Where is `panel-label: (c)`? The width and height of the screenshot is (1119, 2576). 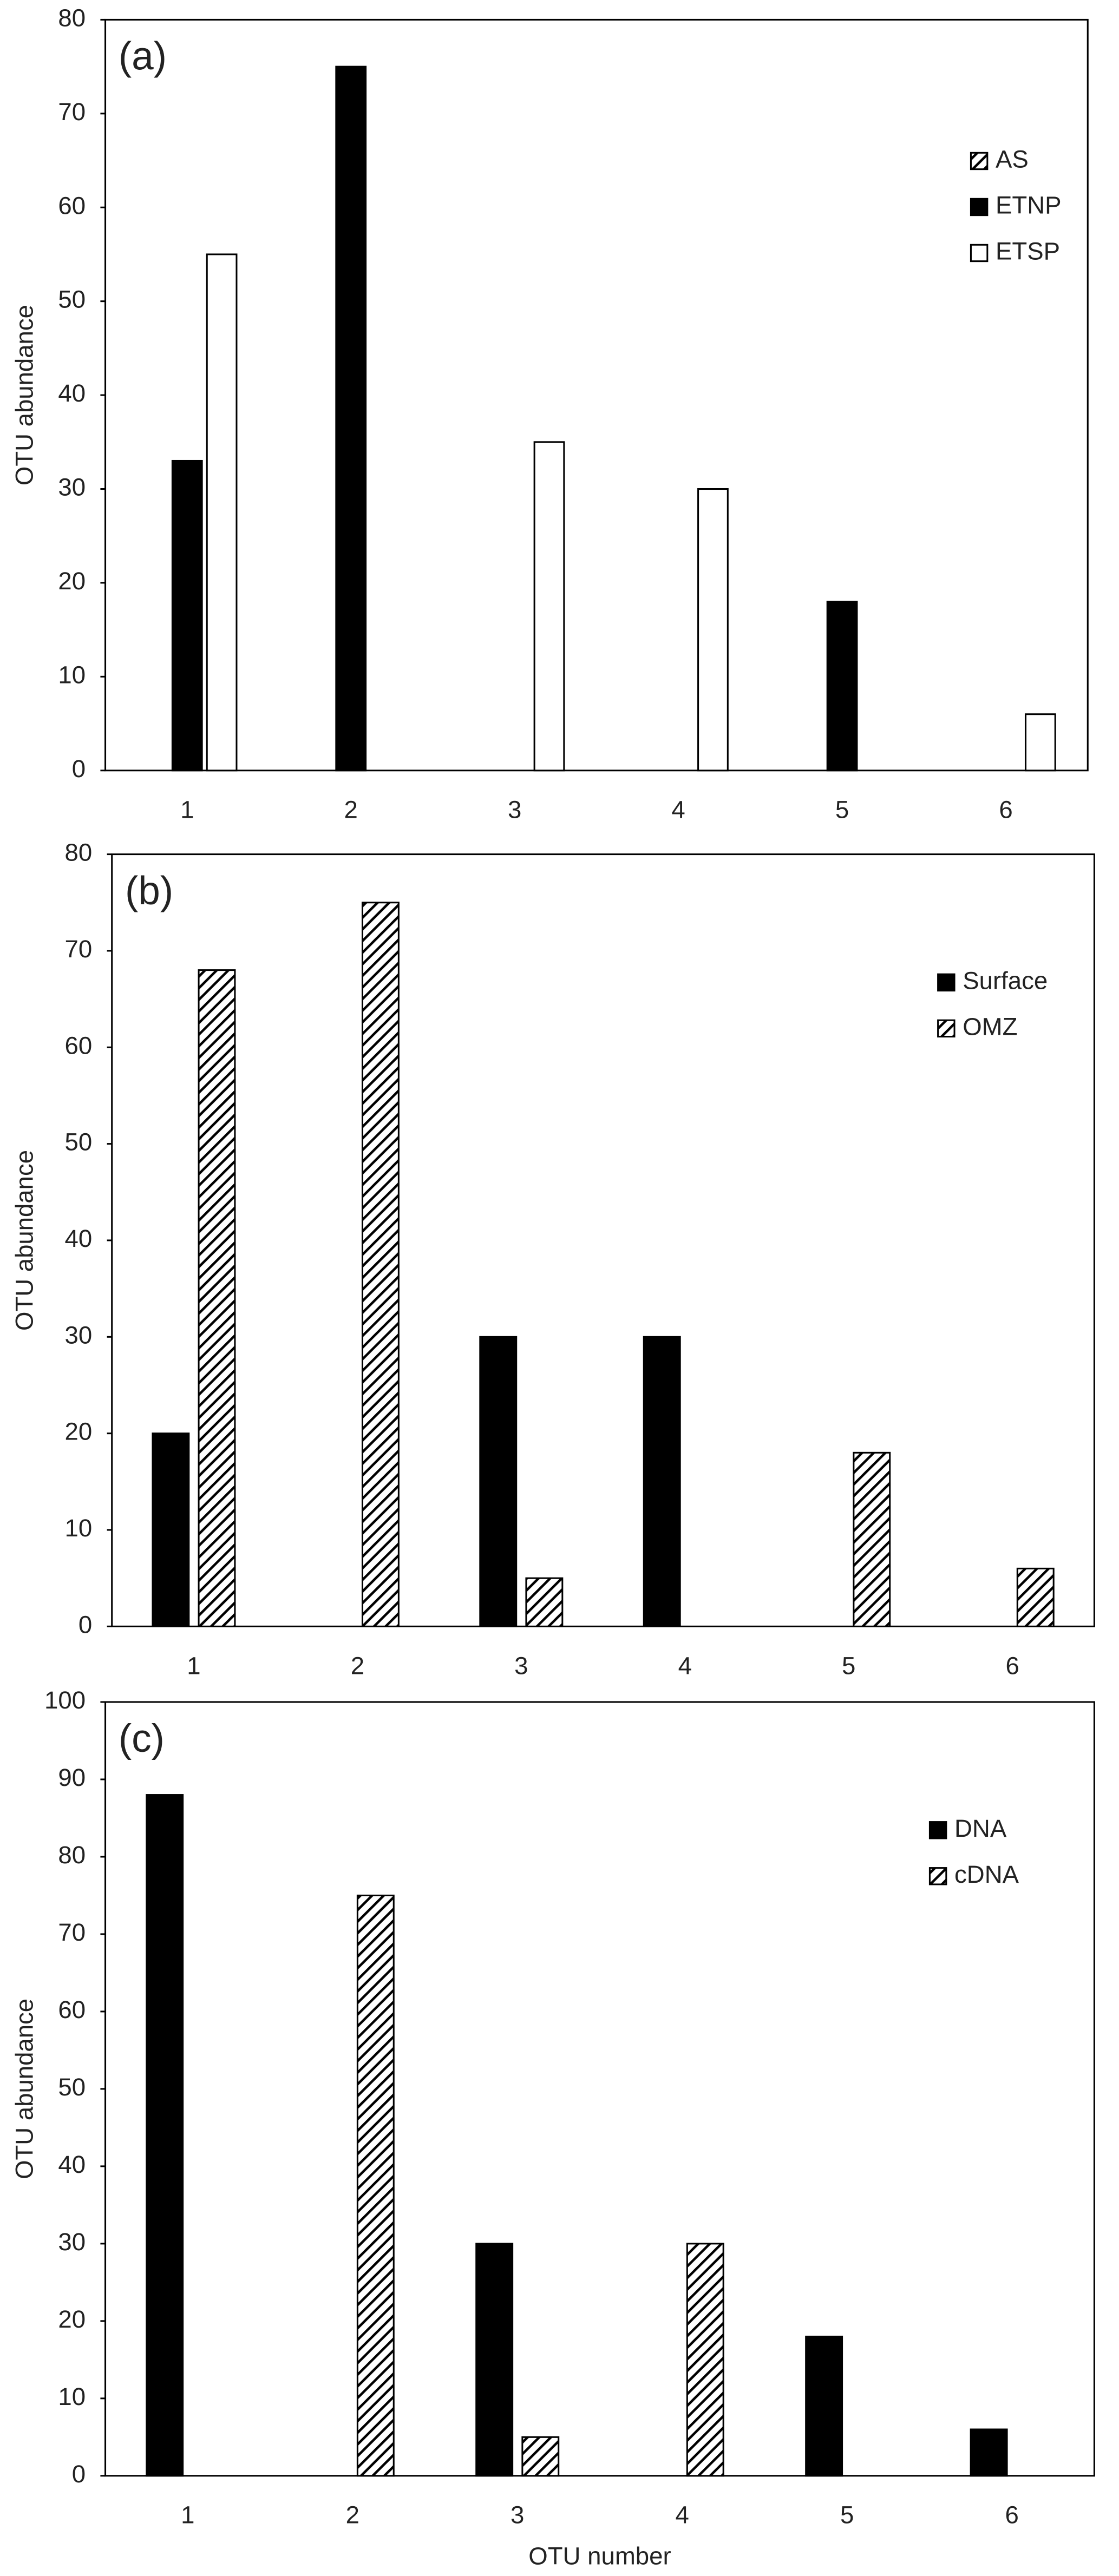
panel-label: (c) is located at coordinates (142, 1738).